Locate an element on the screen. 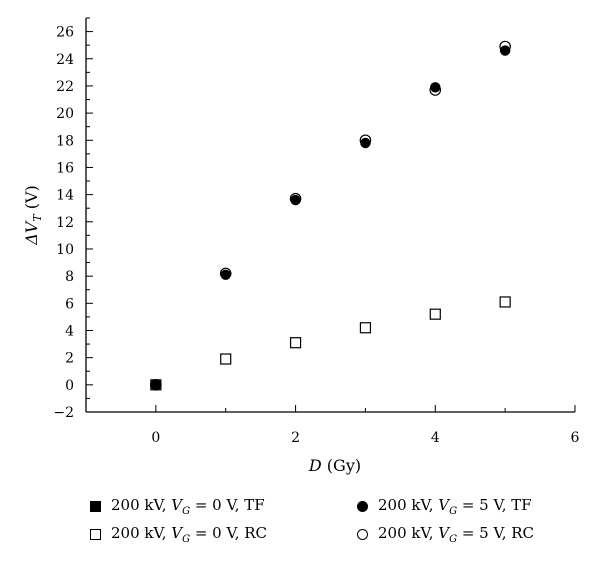  y-tick-label: 4 is located at coordinates (69, 331).